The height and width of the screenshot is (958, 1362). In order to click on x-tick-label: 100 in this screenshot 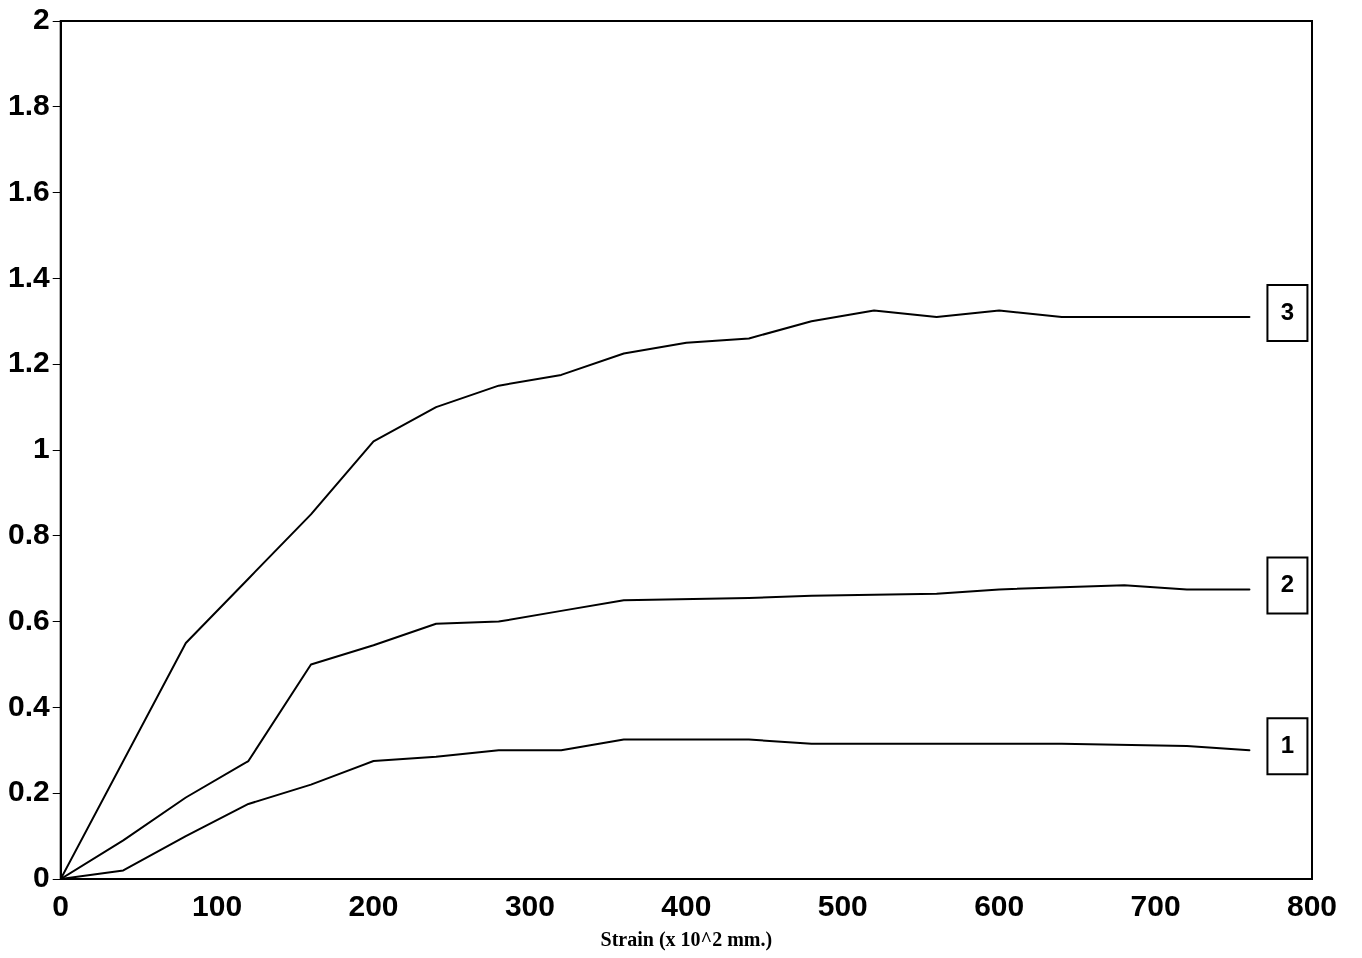, I will do `click(217, 906)`.